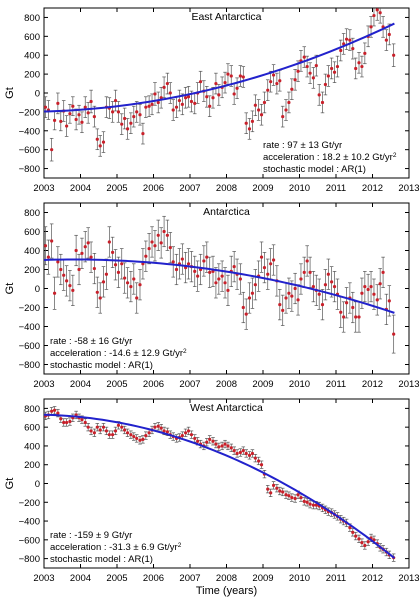  I want to click on x-tick-label: 2010, so click(299, 384).